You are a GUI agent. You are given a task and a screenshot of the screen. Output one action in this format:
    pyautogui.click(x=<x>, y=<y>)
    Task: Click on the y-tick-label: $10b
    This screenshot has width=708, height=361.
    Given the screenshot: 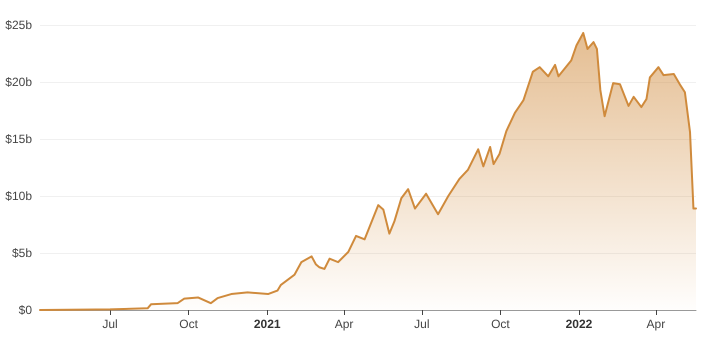 What is the action you would take?
    pyautogui.click(x=18, y=196)
    